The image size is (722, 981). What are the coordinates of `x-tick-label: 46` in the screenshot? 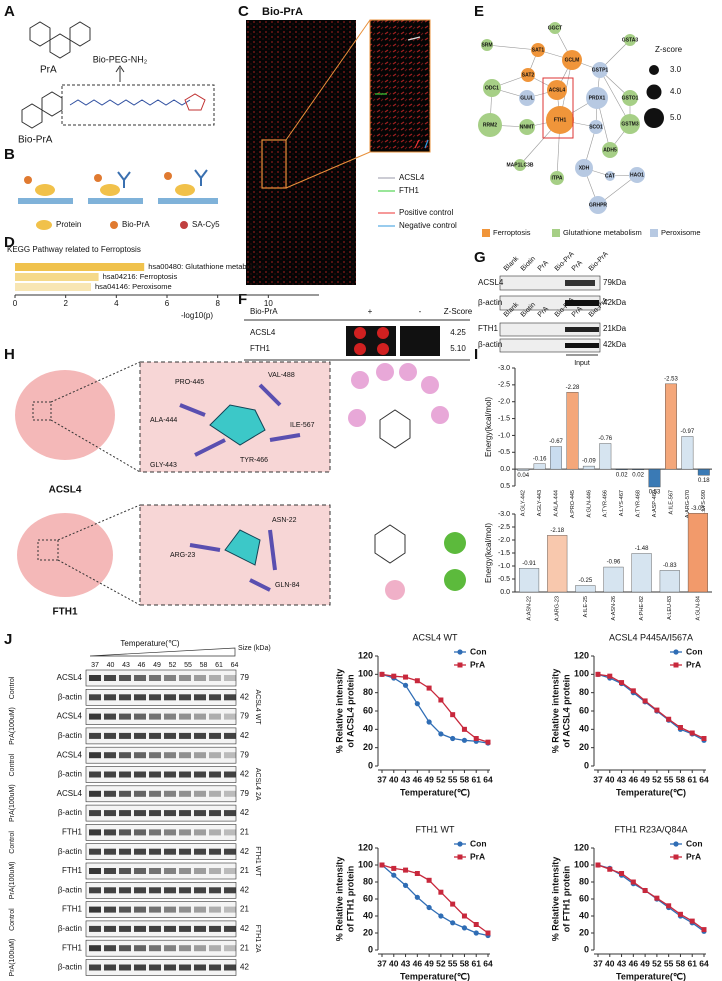 It's located at (418, 963).